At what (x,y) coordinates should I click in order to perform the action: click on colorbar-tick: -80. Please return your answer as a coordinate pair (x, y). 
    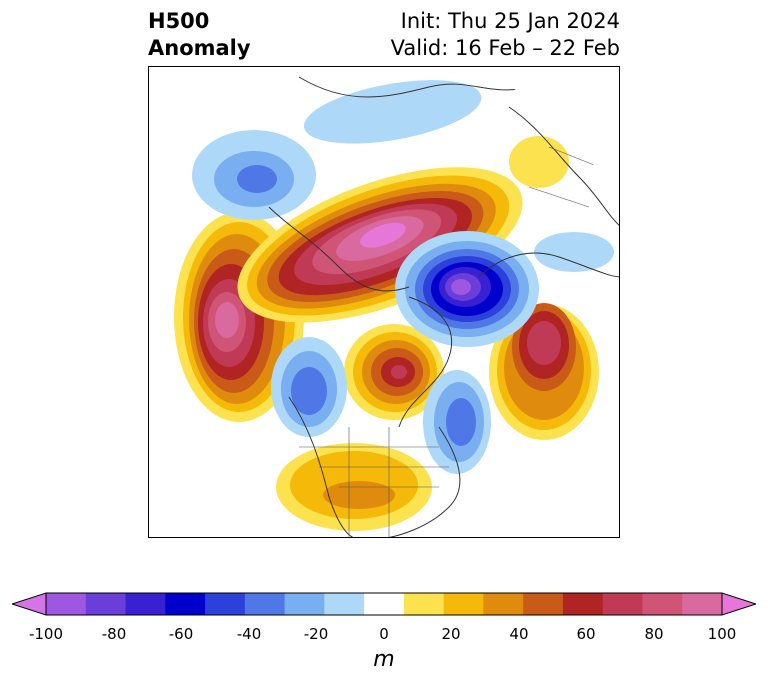
    Looking at the image, I should click on (114, 634).